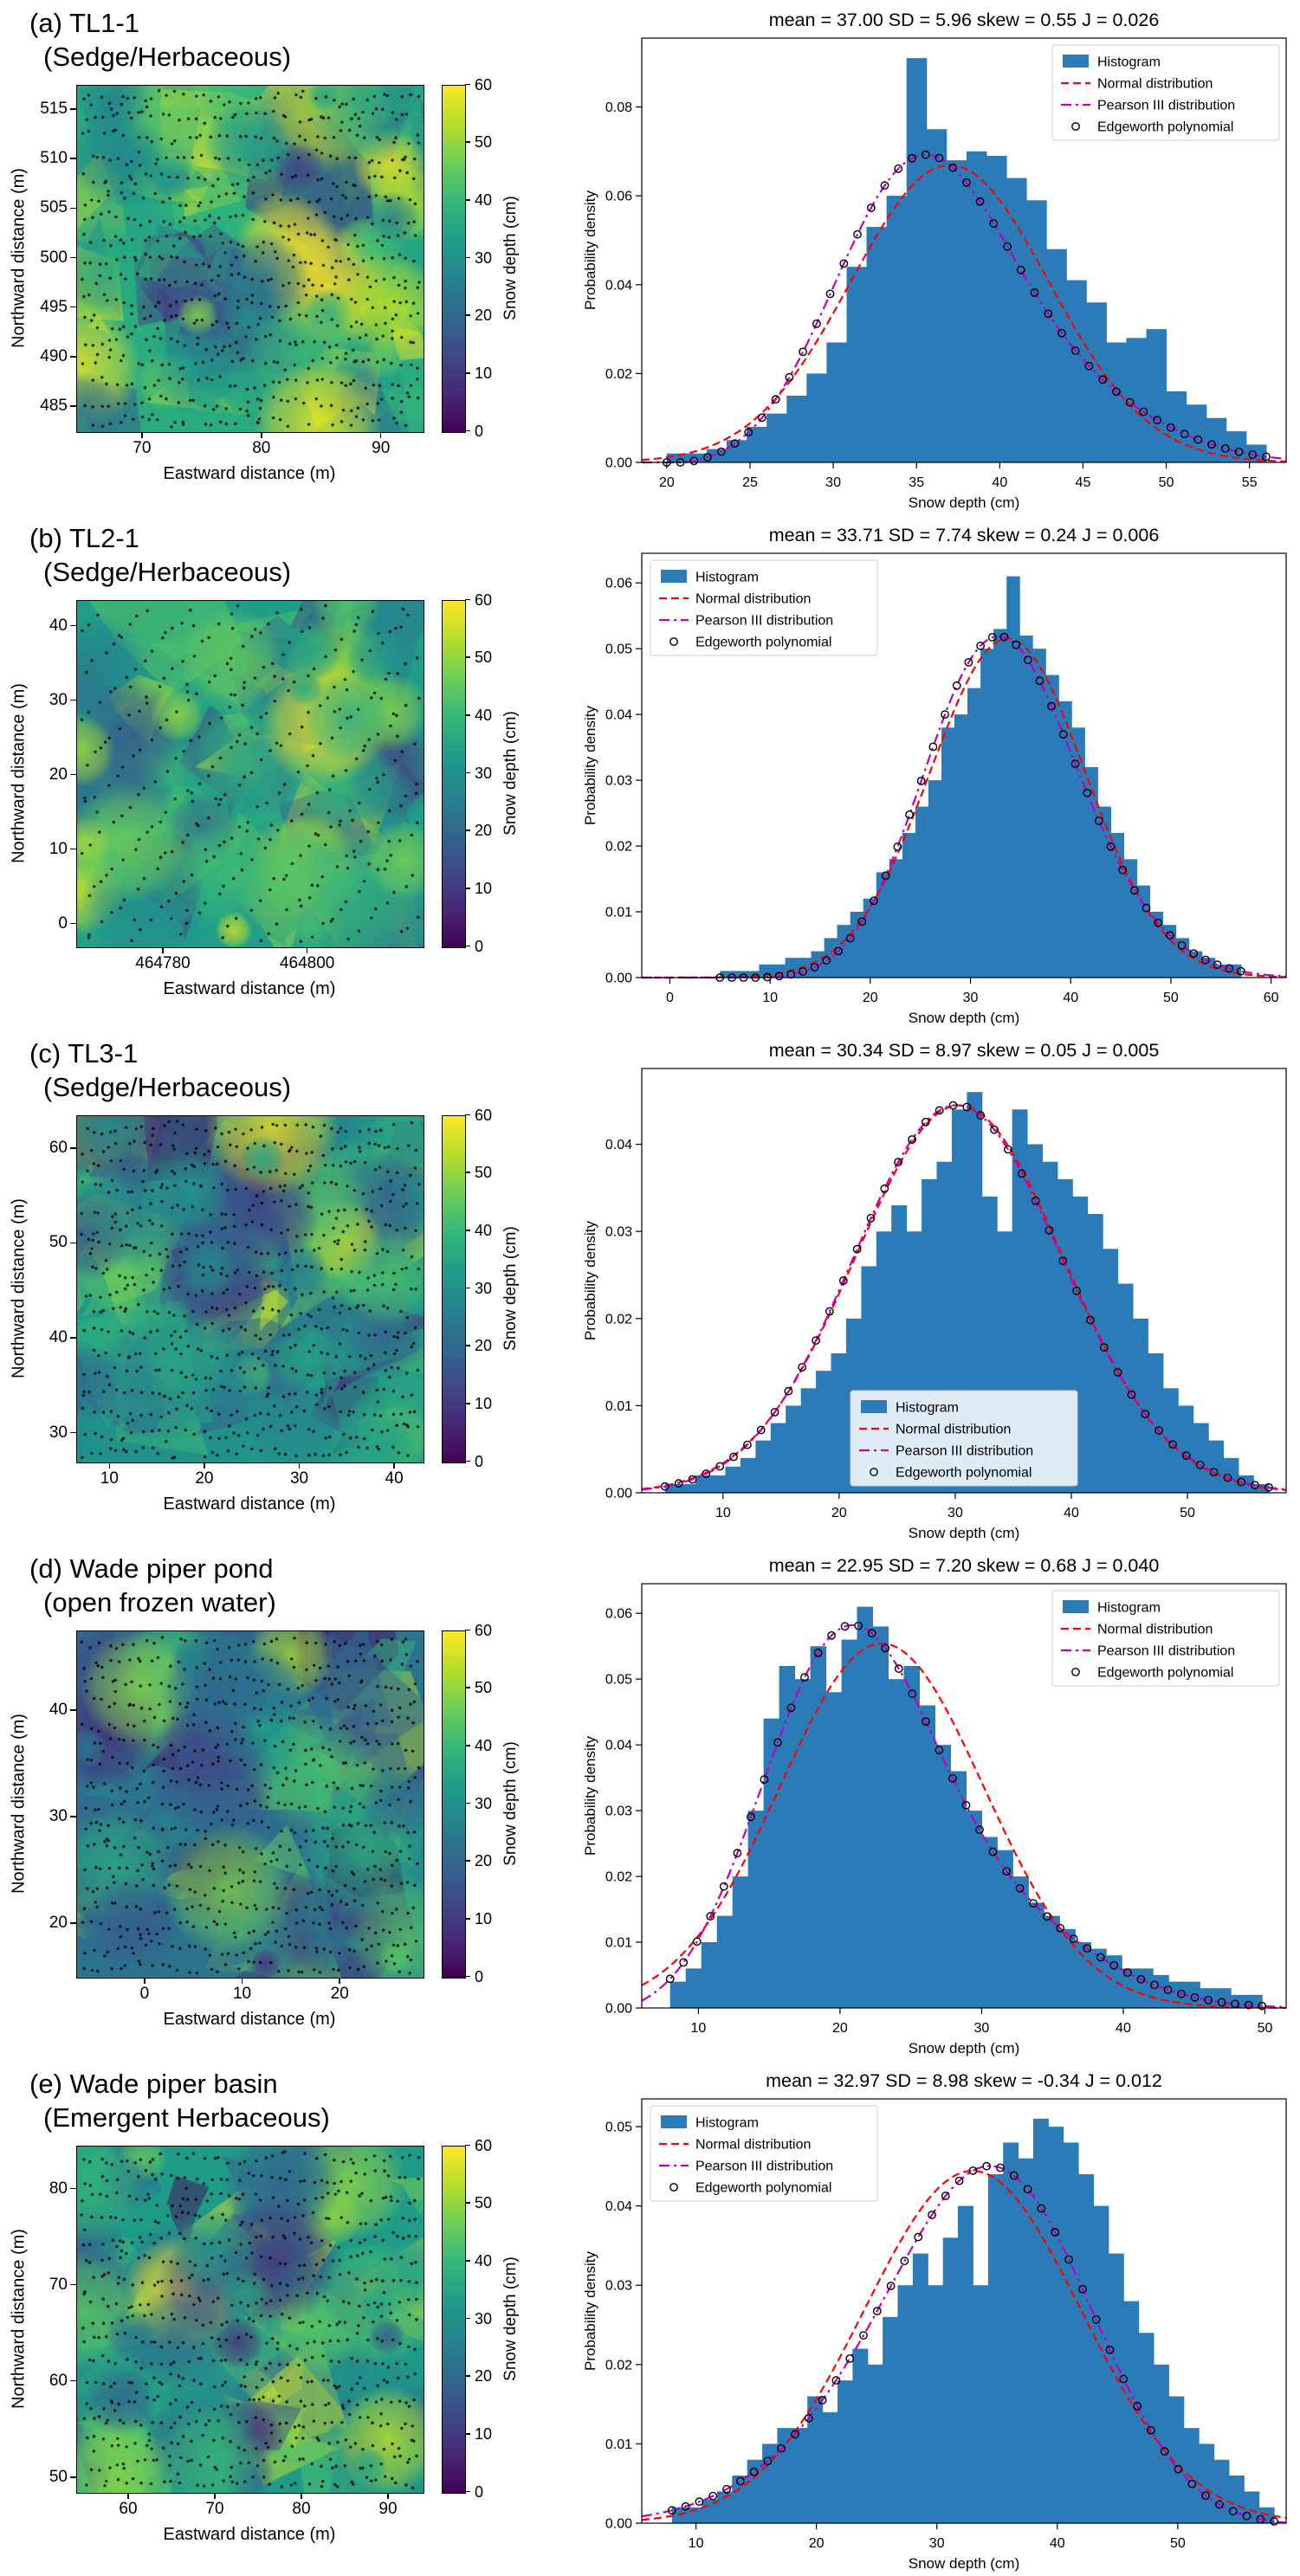 This screenshot has height=2576, width=1300. I want to click on colorbar-tick-label: 20, so click(484, 831).